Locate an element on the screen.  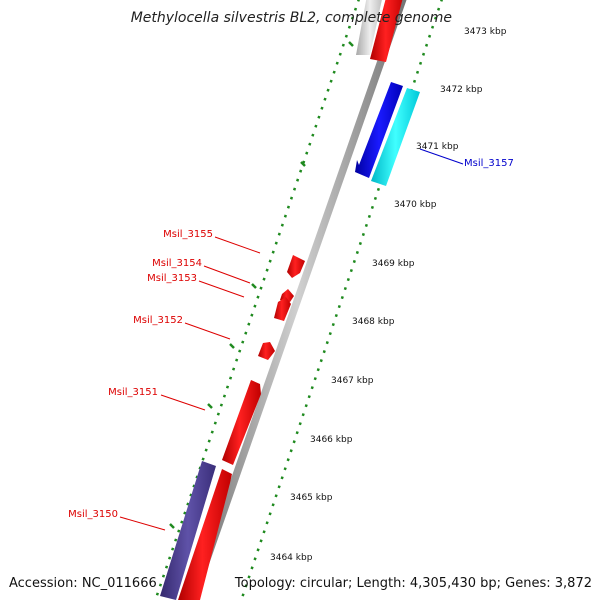
gene-label-msil-3153: Msil_3153 is located at coordinates (172, 278).